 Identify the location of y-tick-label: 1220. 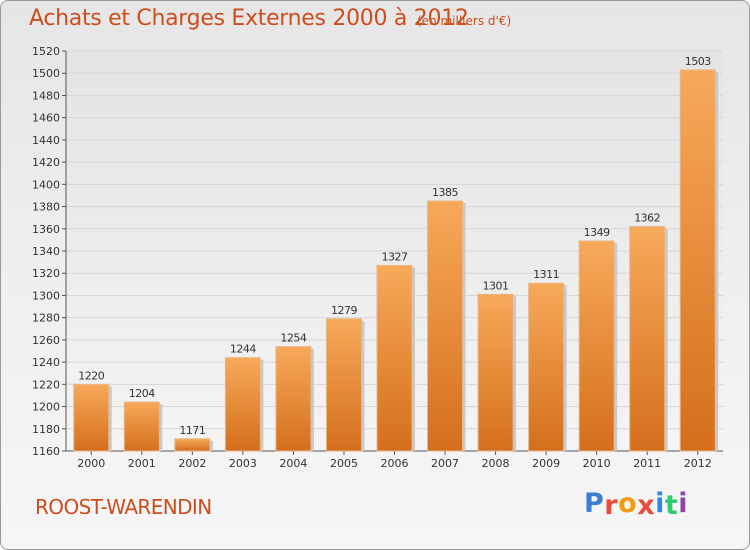
(46, 384).